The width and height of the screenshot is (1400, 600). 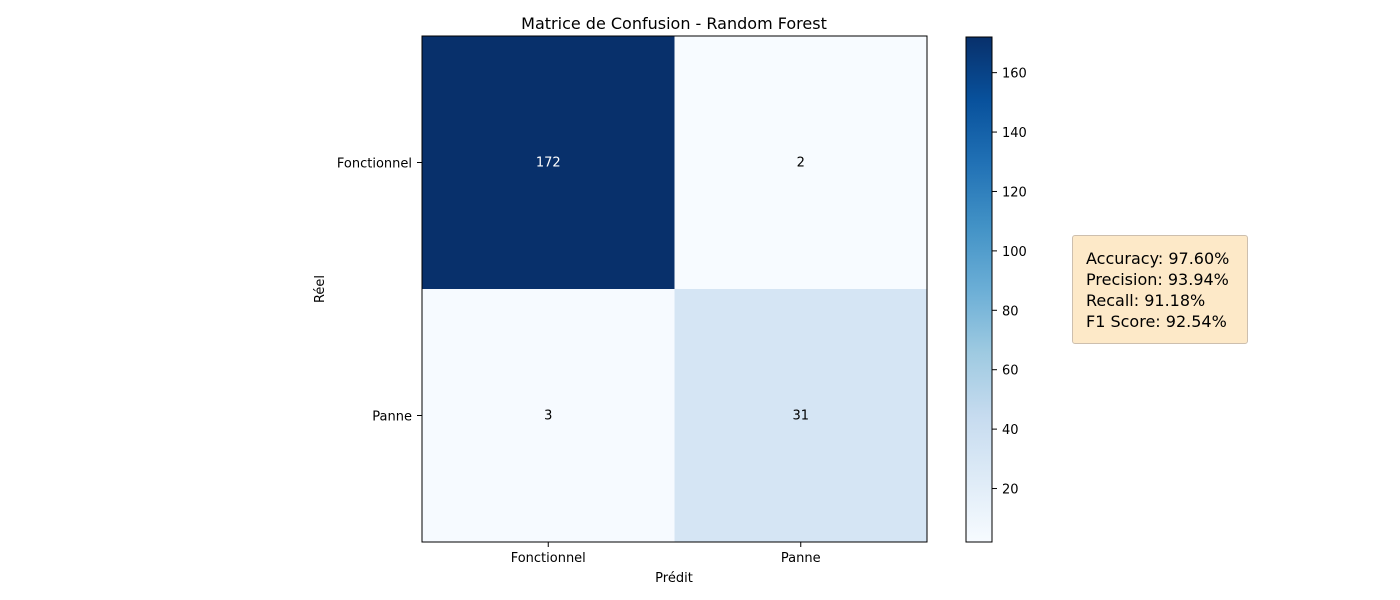 What do you see at coordinates (1158, 258) in the screenshot?
I see `accuracy-metric: Accuracy: 97.60%` at bounding box center [1158, 258].